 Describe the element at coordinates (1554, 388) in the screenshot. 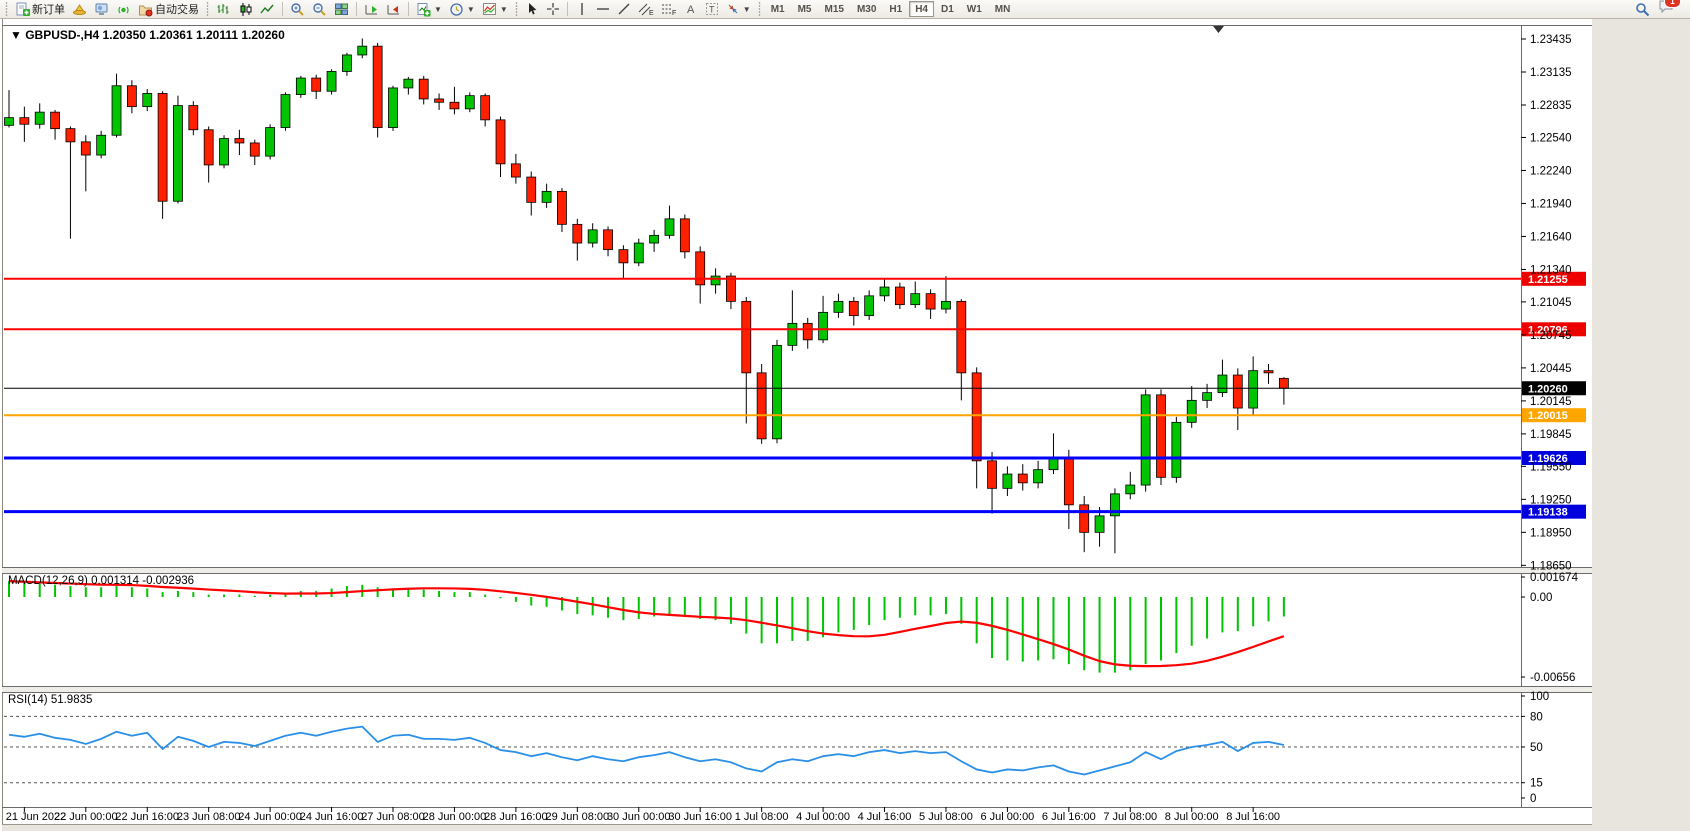

I see `price-badge-bg` at that location.